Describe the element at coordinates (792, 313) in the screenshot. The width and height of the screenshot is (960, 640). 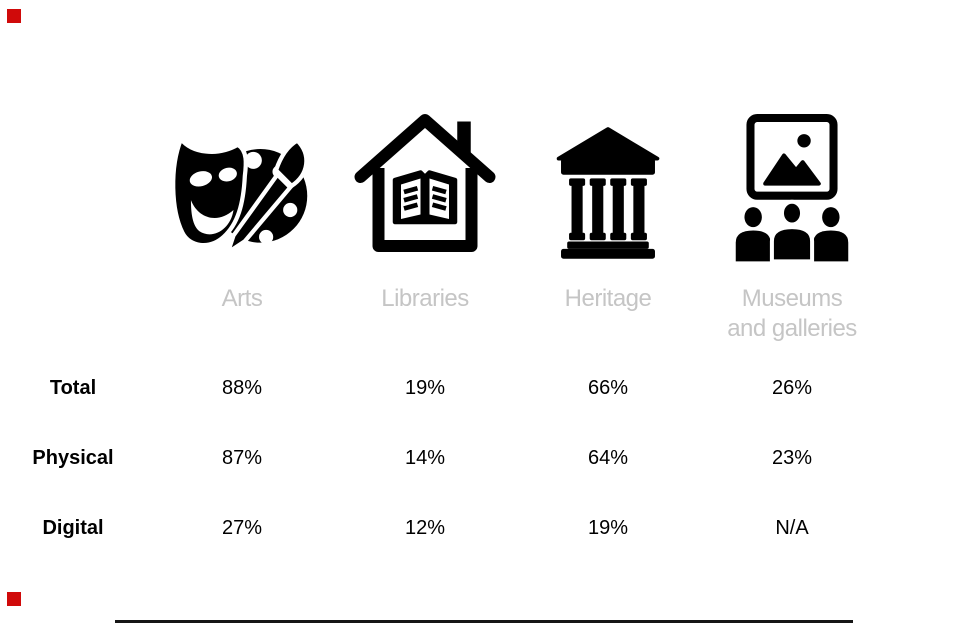
I see `column-label-museums: Museums and galleries` at that location.